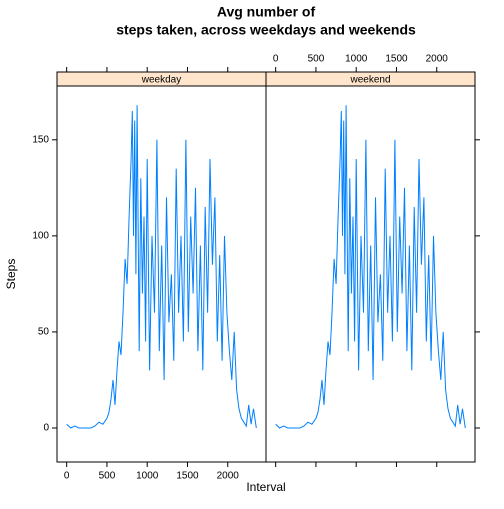  Describe the element at coordinates (265, 487) in the screenshot. I see `x-axis-label: Interval` at that location.